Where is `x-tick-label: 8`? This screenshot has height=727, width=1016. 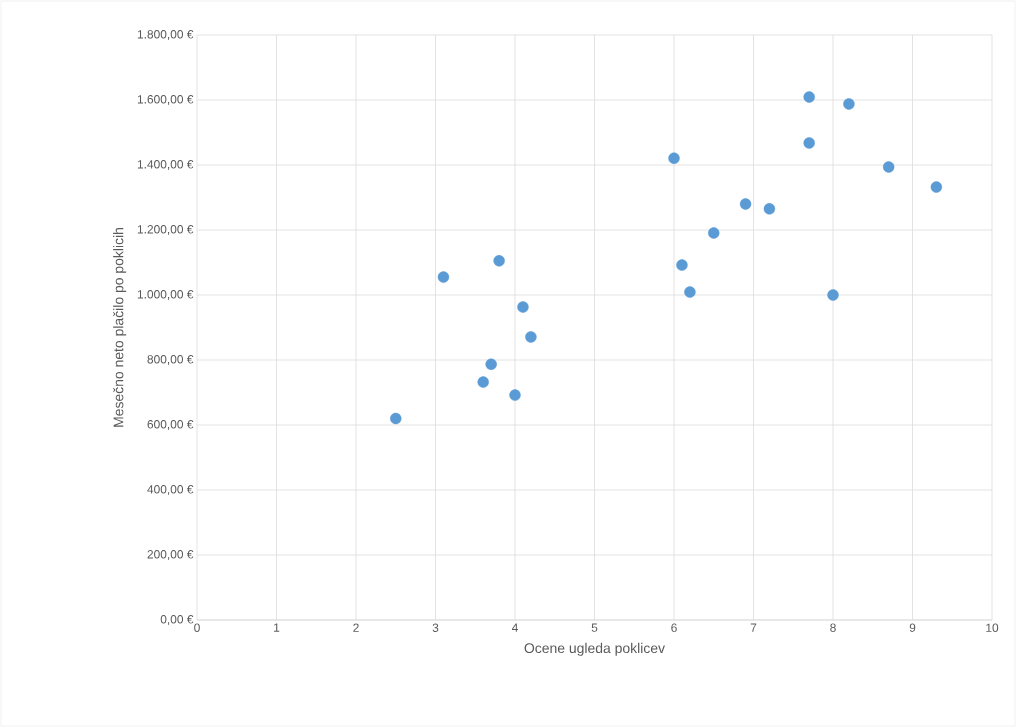
x-tick-label: 8 is located at coordinates (833, 627).